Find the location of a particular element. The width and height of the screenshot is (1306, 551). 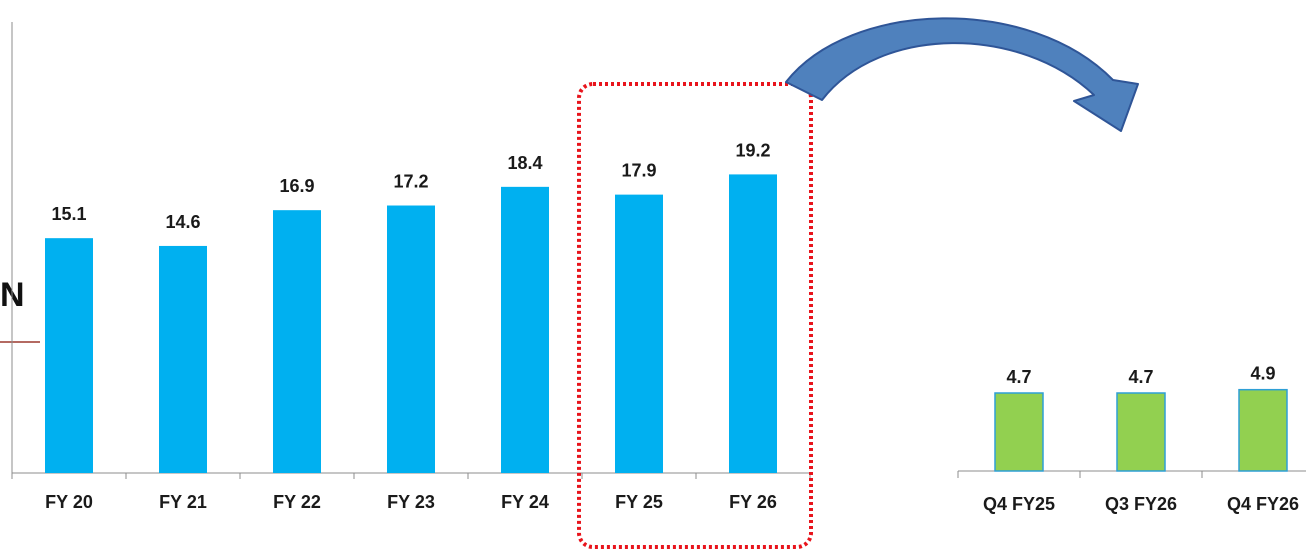

data-label: 4.9 is located at coordinates (1262, 374).